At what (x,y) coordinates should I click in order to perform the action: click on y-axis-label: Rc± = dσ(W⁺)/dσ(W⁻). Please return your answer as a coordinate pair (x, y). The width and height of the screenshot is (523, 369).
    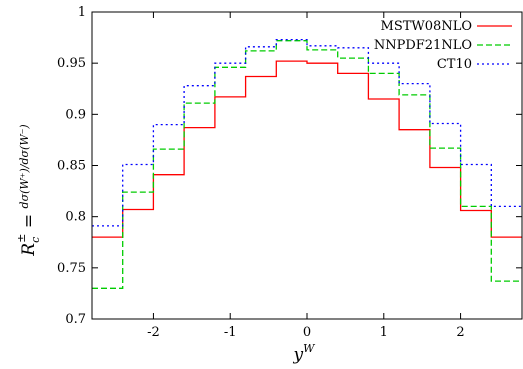
    Looking at the image, I should click on (28, 190).